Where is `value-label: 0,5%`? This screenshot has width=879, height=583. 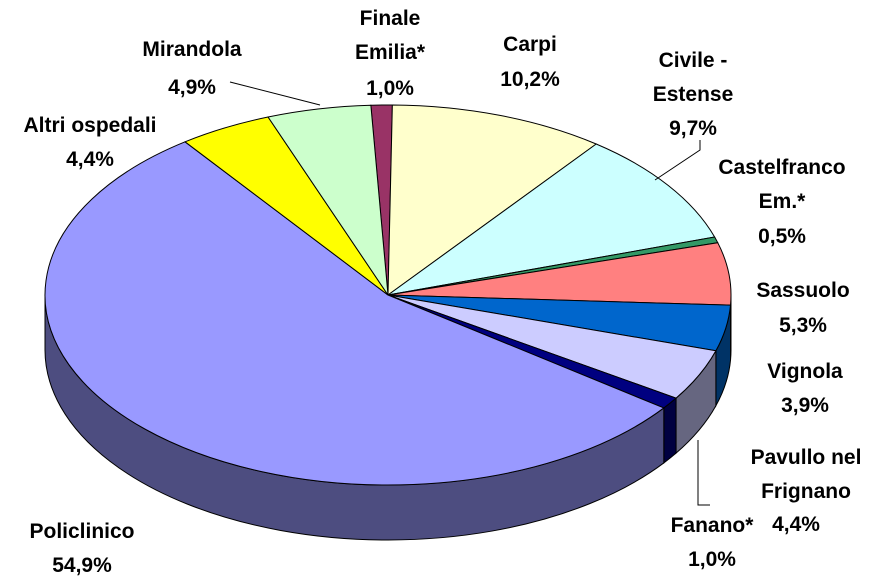 value-label: 0,5% is located at coordinates (782, 237).